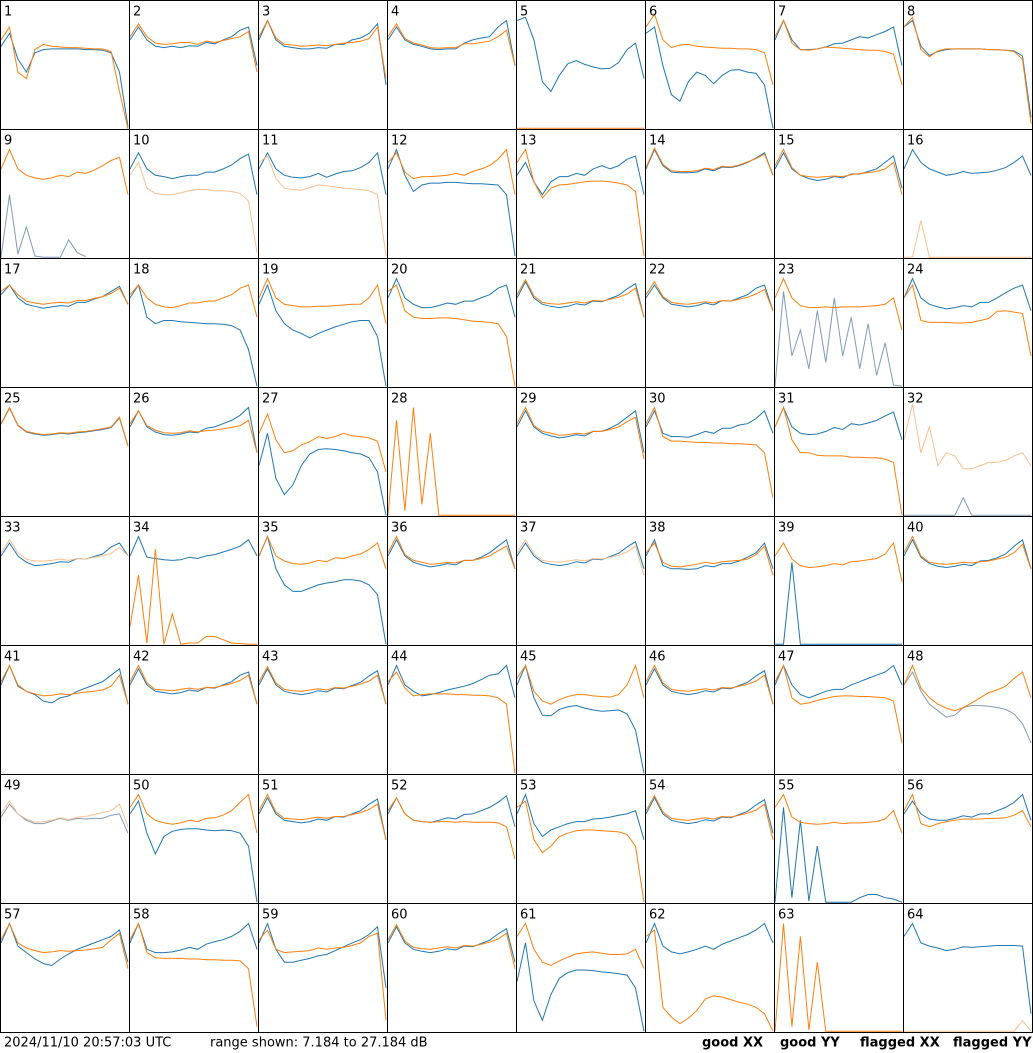 This screenshot has height=1053, width=1033. What do you see at coordinates (528, 270) in the screenshot?
I see `panel-title: 21` at bounding box center [528, 270].